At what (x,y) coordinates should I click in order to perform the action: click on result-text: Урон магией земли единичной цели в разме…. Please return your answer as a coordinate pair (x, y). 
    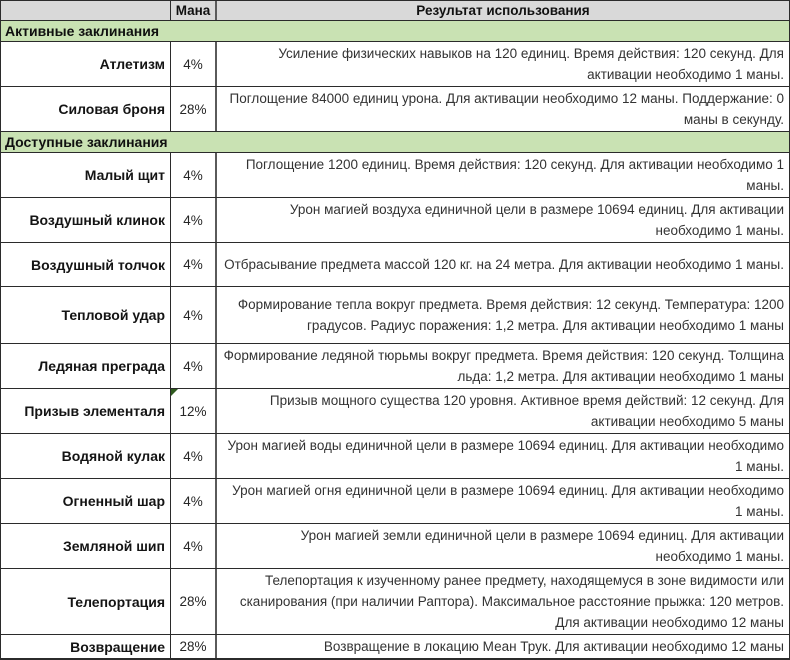
    Looking at the image, I should click on (542, 546).